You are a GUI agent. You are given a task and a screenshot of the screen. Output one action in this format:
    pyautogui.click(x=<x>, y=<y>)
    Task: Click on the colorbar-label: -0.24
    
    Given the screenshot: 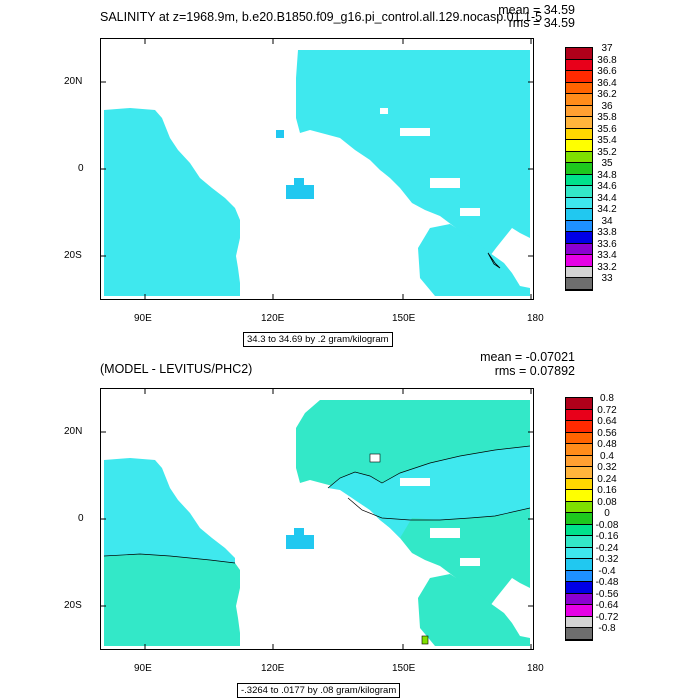 What is the action you would take?
    pyautogui.click(x=607, y=548)
    